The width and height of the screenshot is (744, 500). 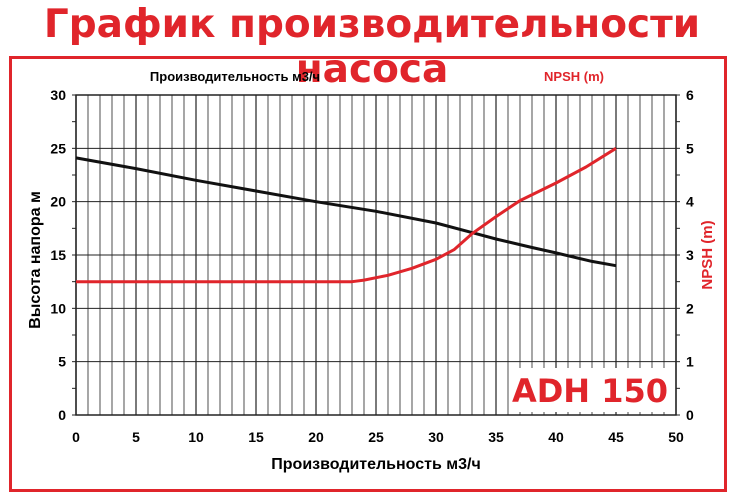 I want to click on x-tick-label: 5, so click(x=136, y=437).